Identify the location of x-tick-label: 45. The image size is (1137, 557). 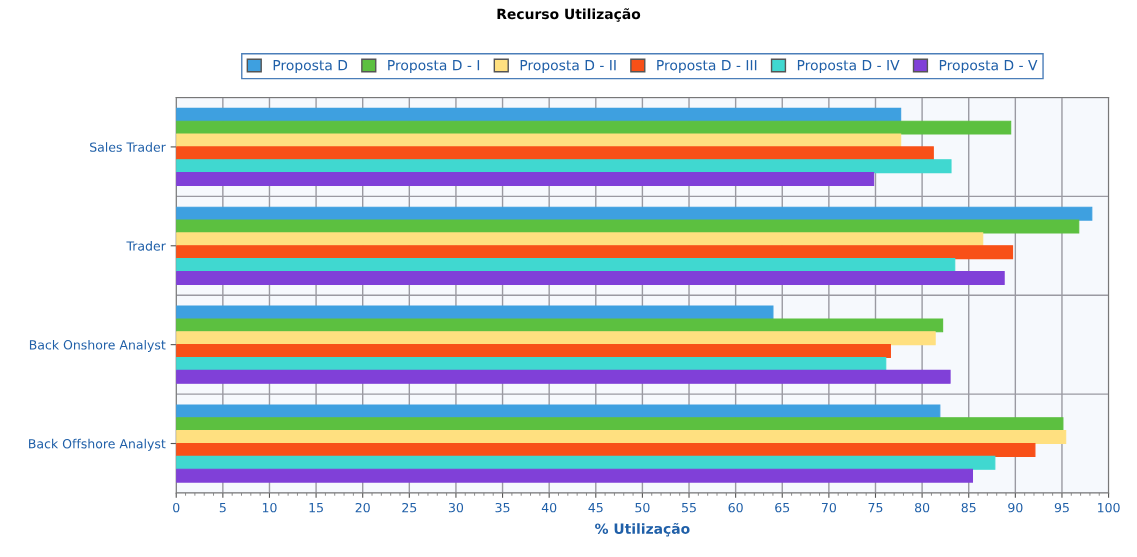
(595, 508).